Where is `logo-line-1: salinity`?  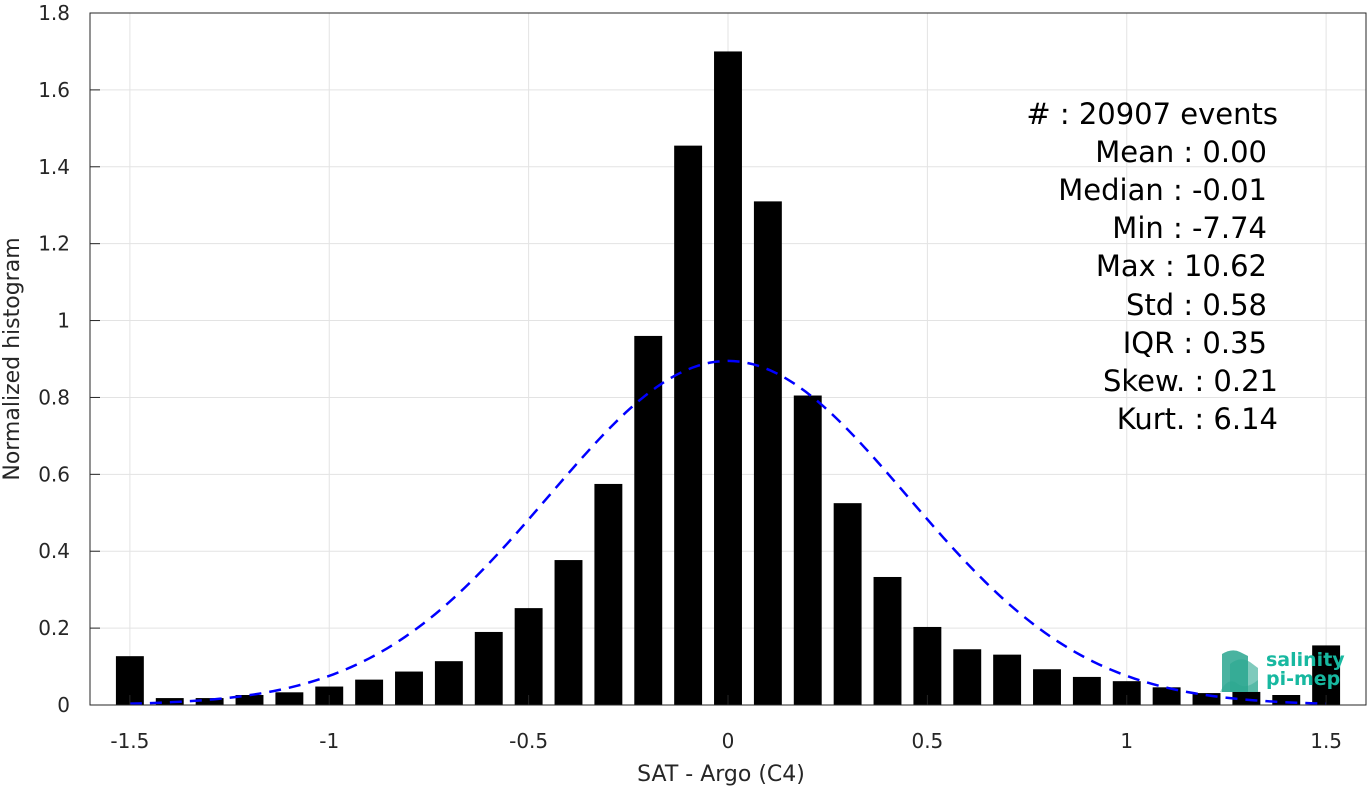
logo-line-1: salinity is located at coordinates (1305, 660).